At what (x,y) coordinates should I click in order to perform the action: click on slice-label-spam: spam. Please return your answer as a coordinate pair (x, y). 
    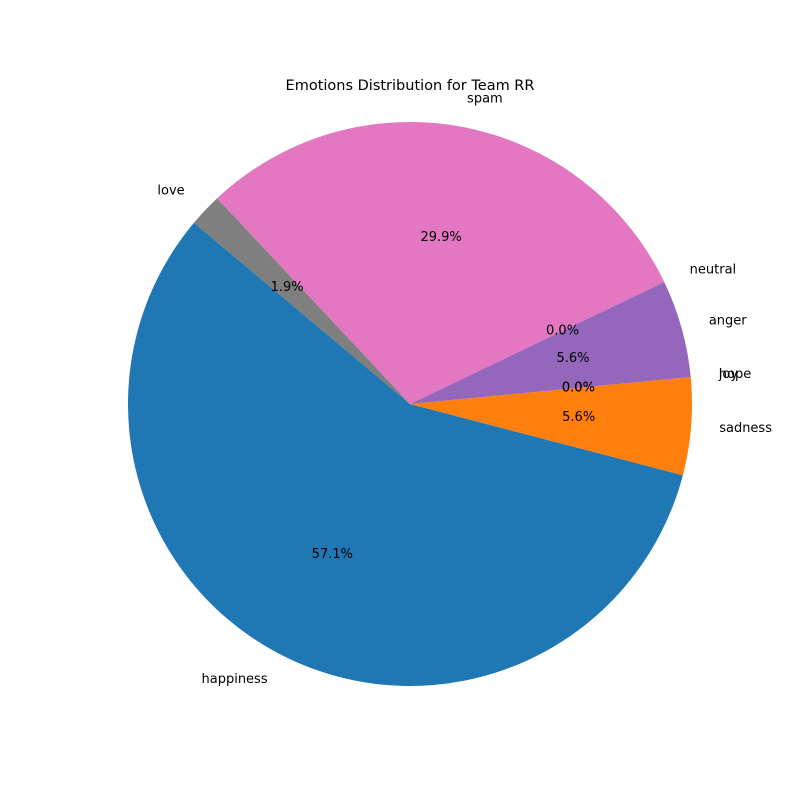
    Looking at the image, I should click on (485, 99).